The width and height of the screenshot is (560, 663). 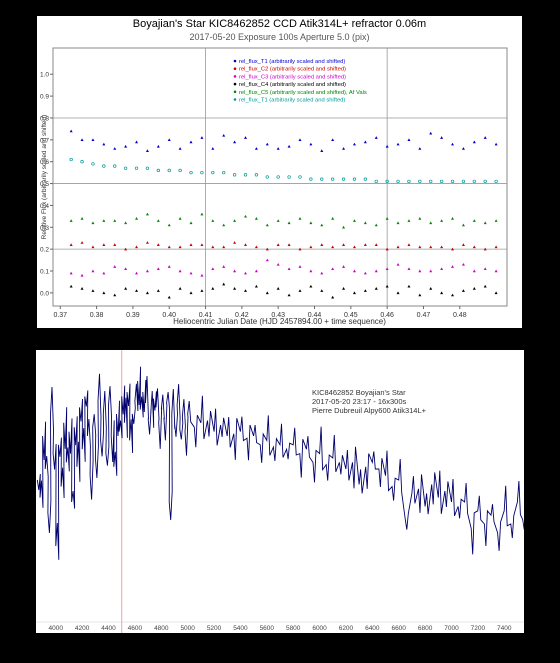 I want to click on x-tick-label: 0.42, so click(x=242, y=315).